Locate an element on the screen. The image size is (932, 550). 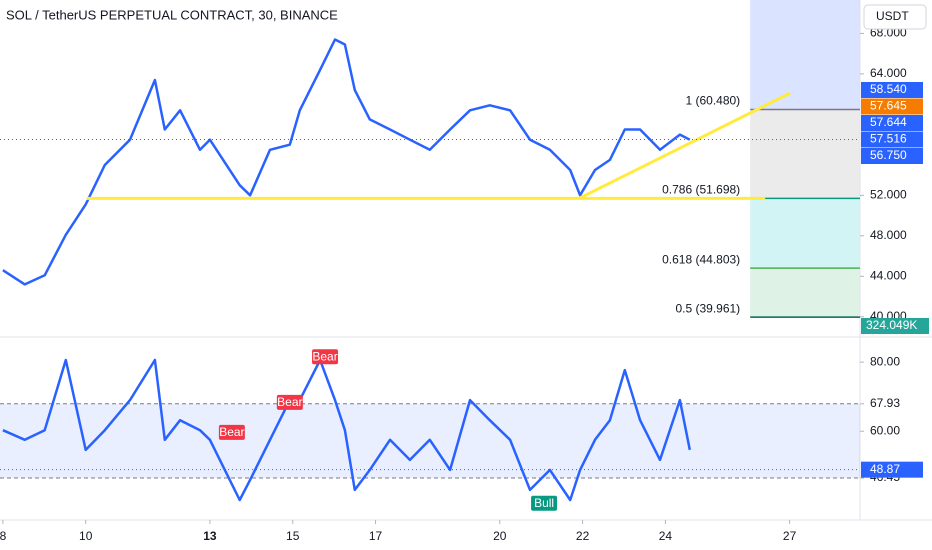
x-tick-label: 15 is located at coordinates (293, 536).